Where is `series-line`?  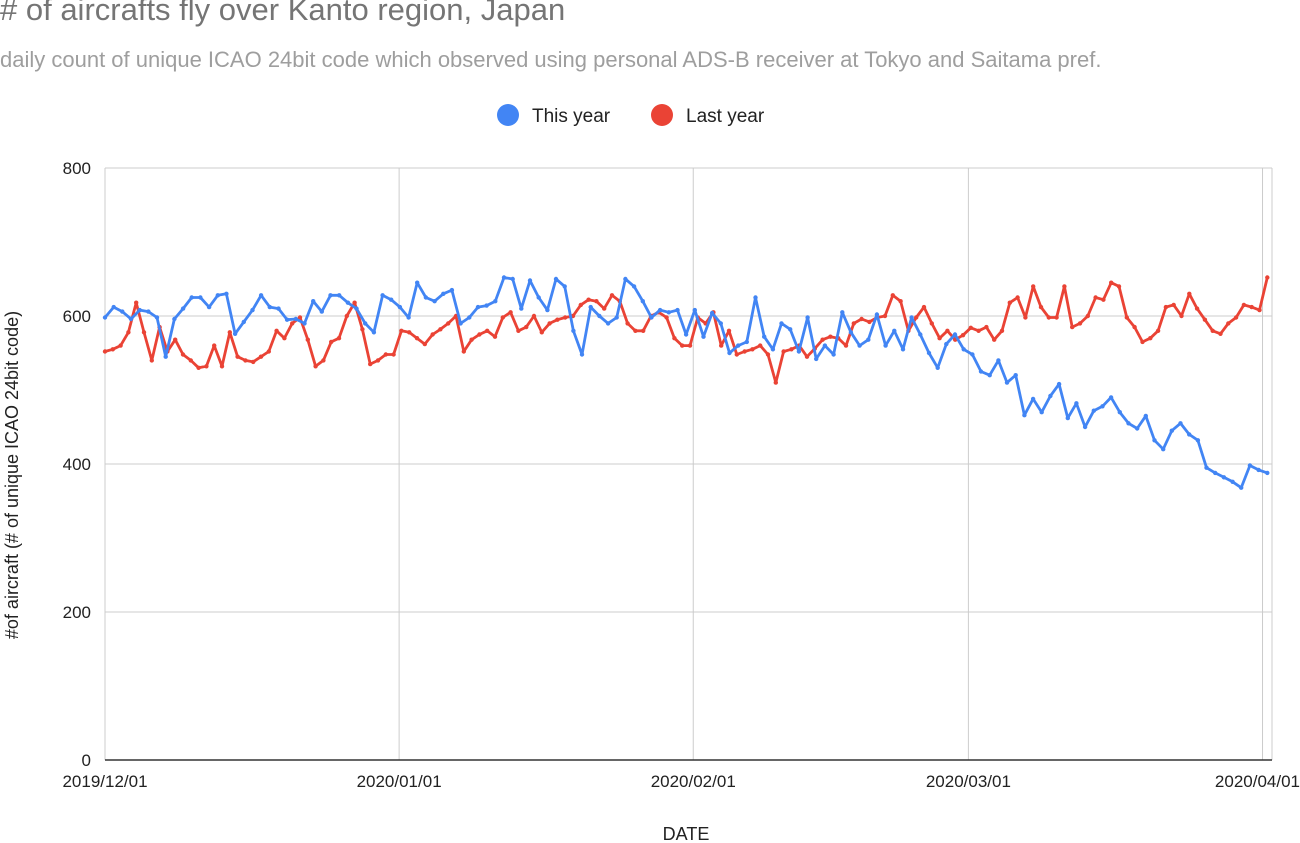
series-line is located at coordinates (686, 331).